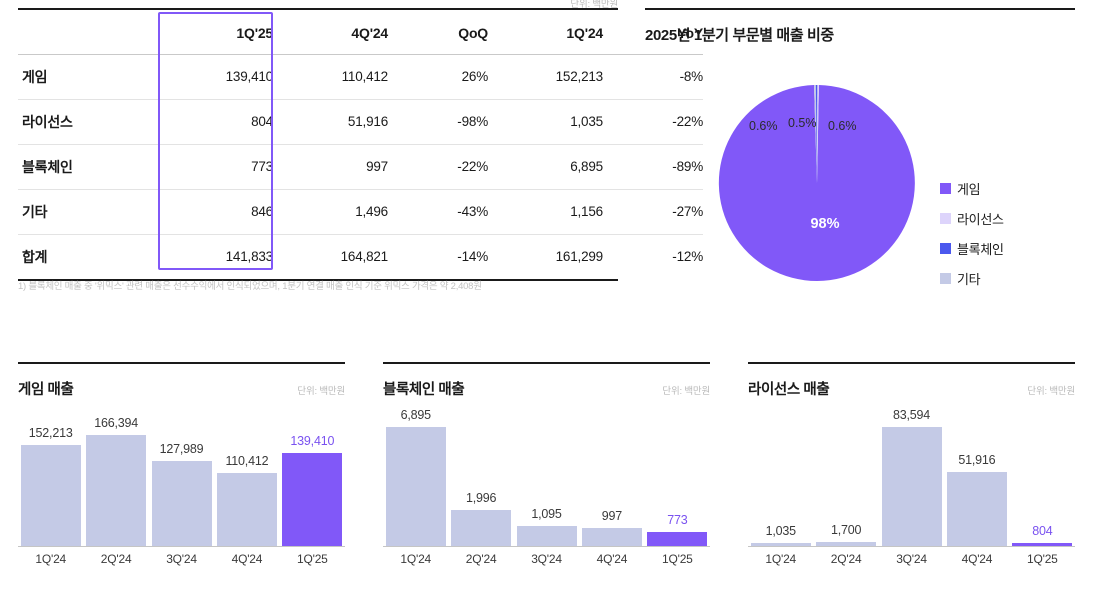 The height and width of the screenshot is (598, 1093). I want to click on cell-blockchain-qoq: -22%, so click(472, 166).